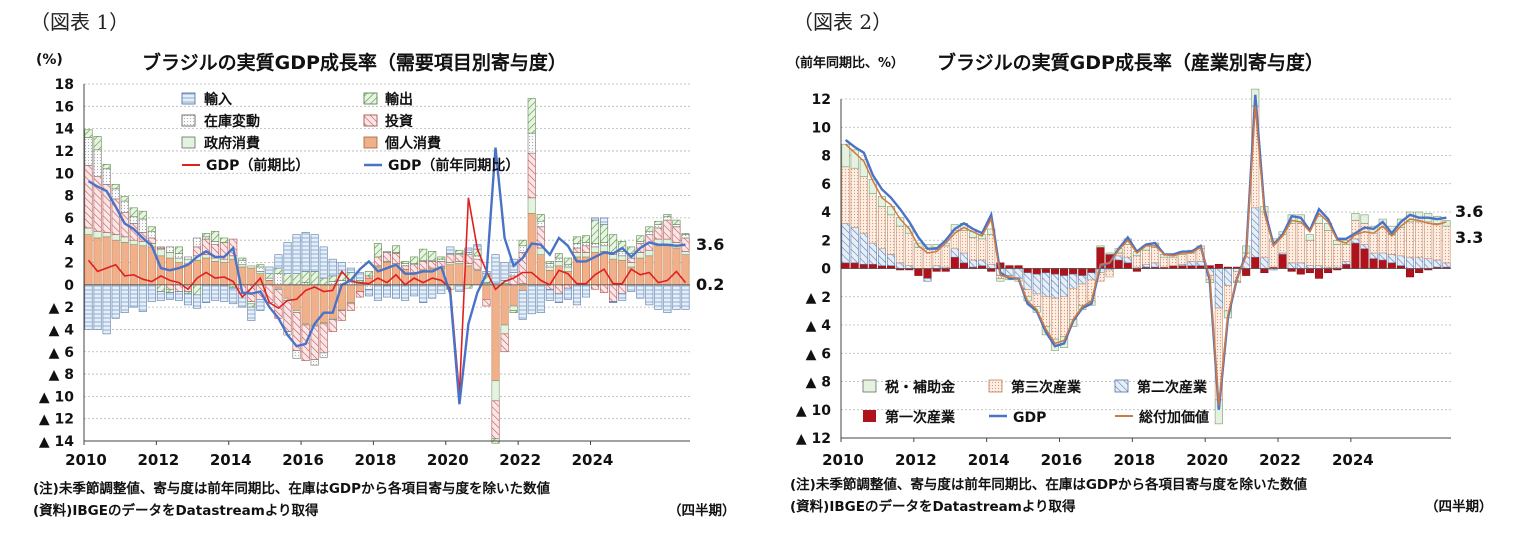 Image resolution: width=1514 pixels, height=554 pixels. I want to click on footnote-quarterly: （四半期）, so click(702, 511).